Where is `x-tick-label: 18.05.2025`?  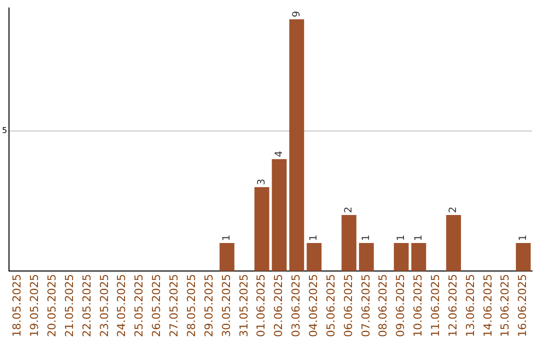 x-tick-label: 18.05.2025 is located at coordinates (17, 306).